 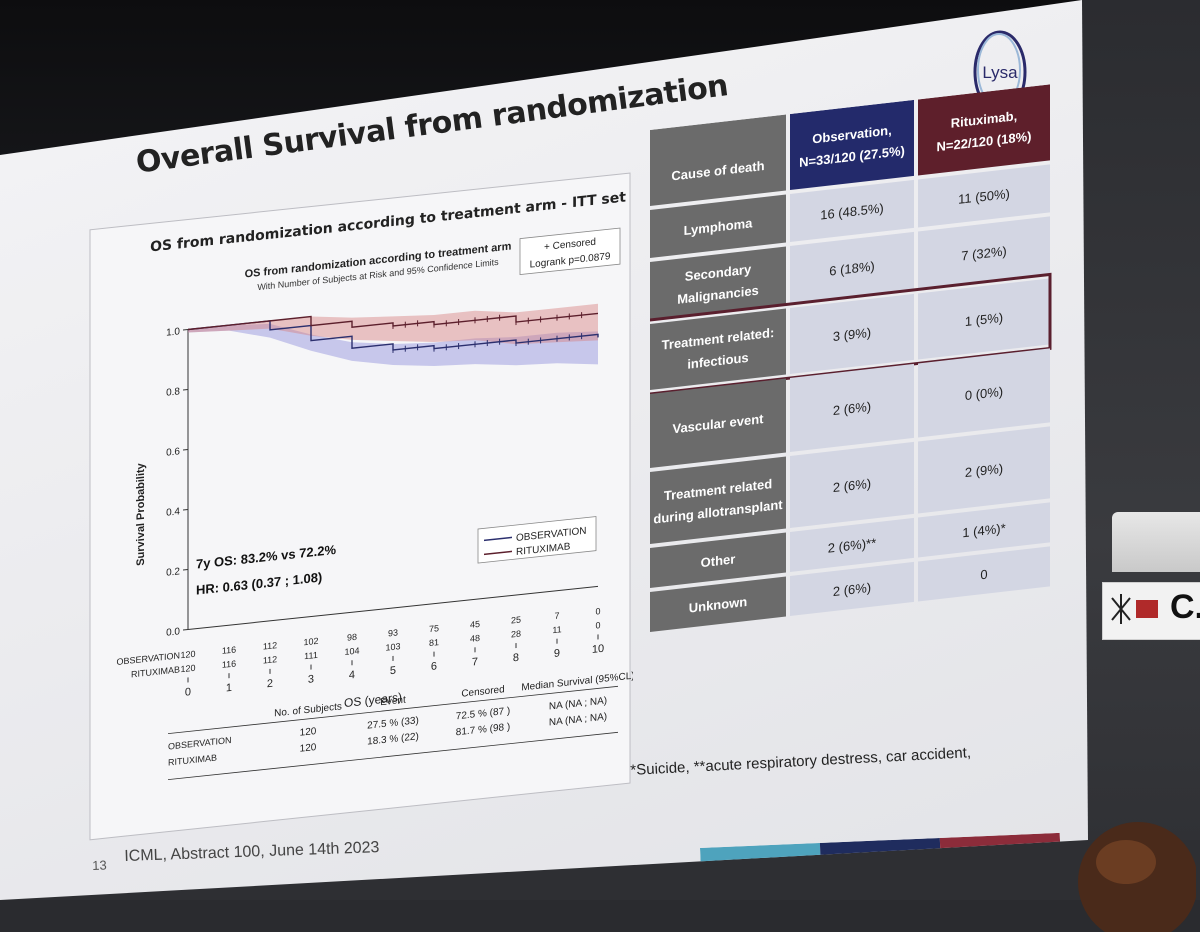 I want to click on at-risk-value: 7, so click(x=556, y=615).